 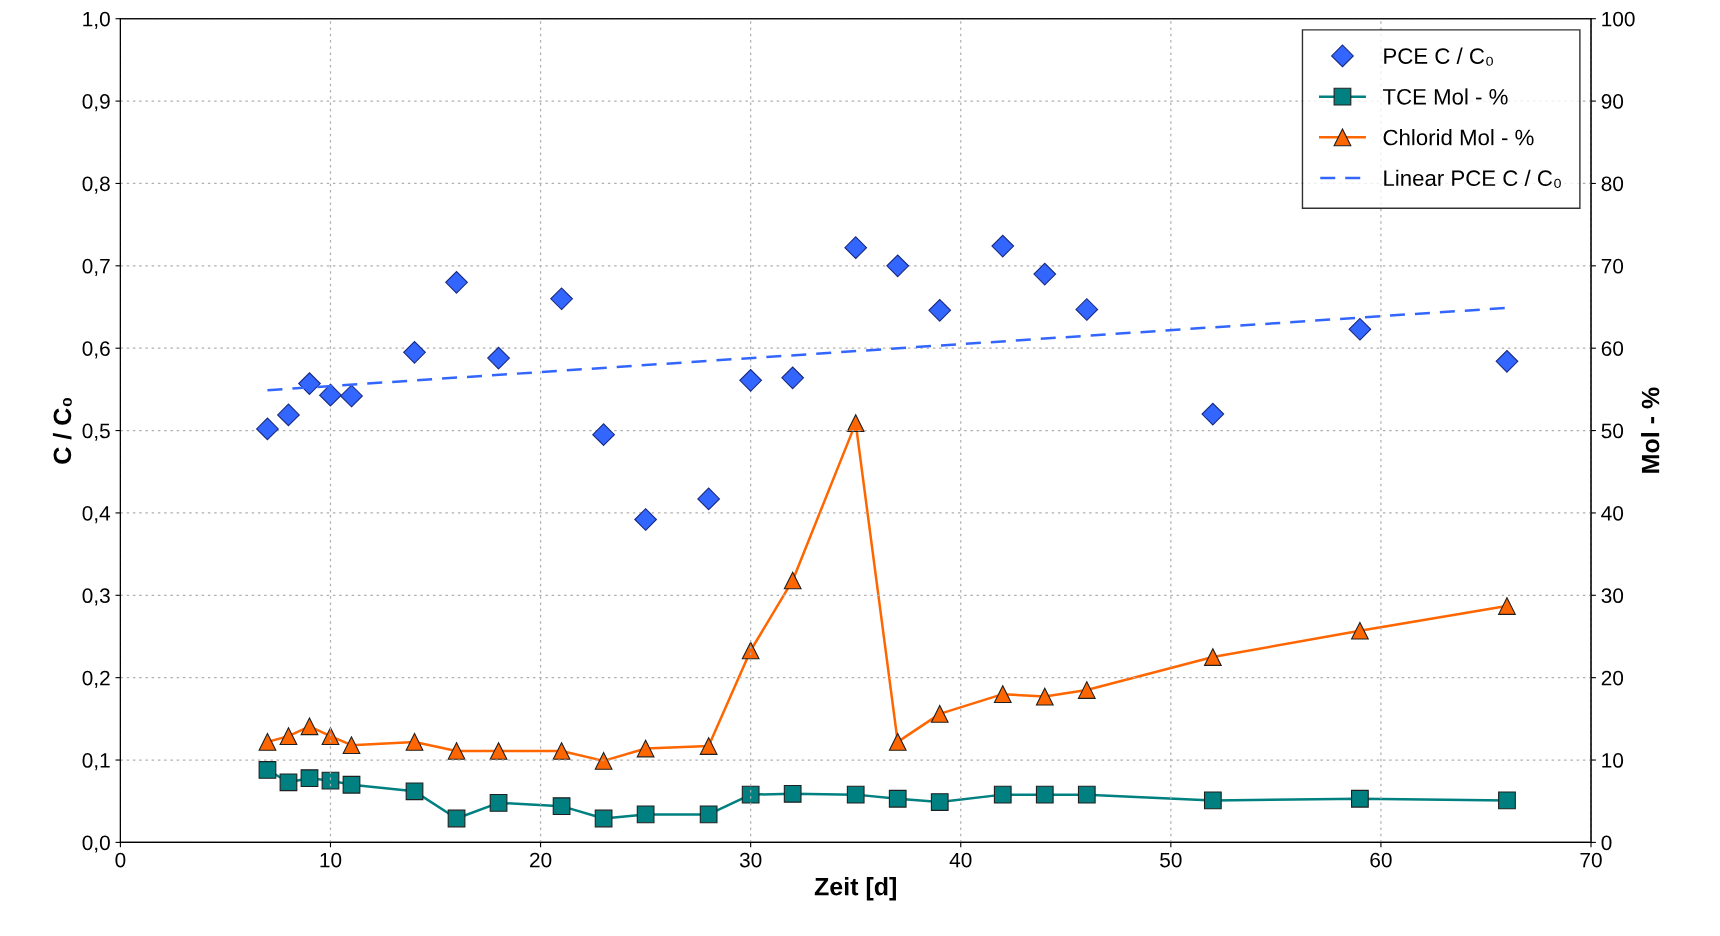 What do you see at coordinates (1612, 431) in the screenshot?
I see `y2-tick-label: 50` at bounding box center [1612, 431].